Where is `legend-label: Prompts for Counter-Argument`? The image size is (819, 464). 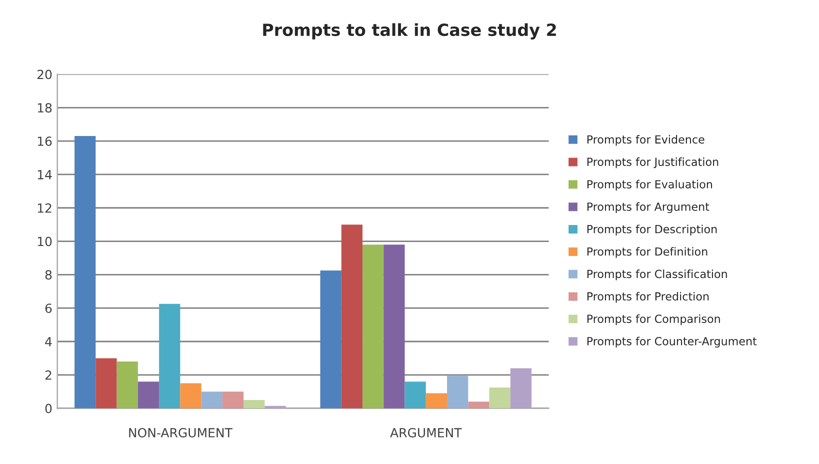 legend-label: Prompts for Counter-Argument is located at coordinates (672, 342).